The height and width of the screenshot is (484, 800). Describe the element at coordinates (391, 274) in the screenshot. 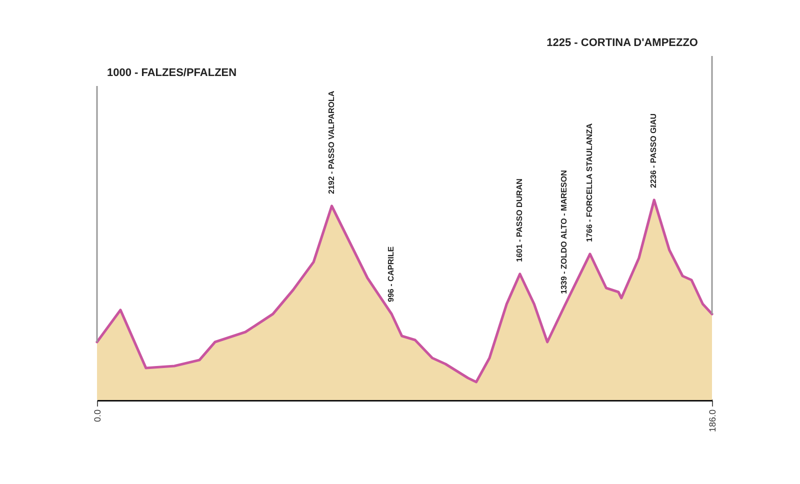

I see `annotation: 996 - CAPRILE` at that location.